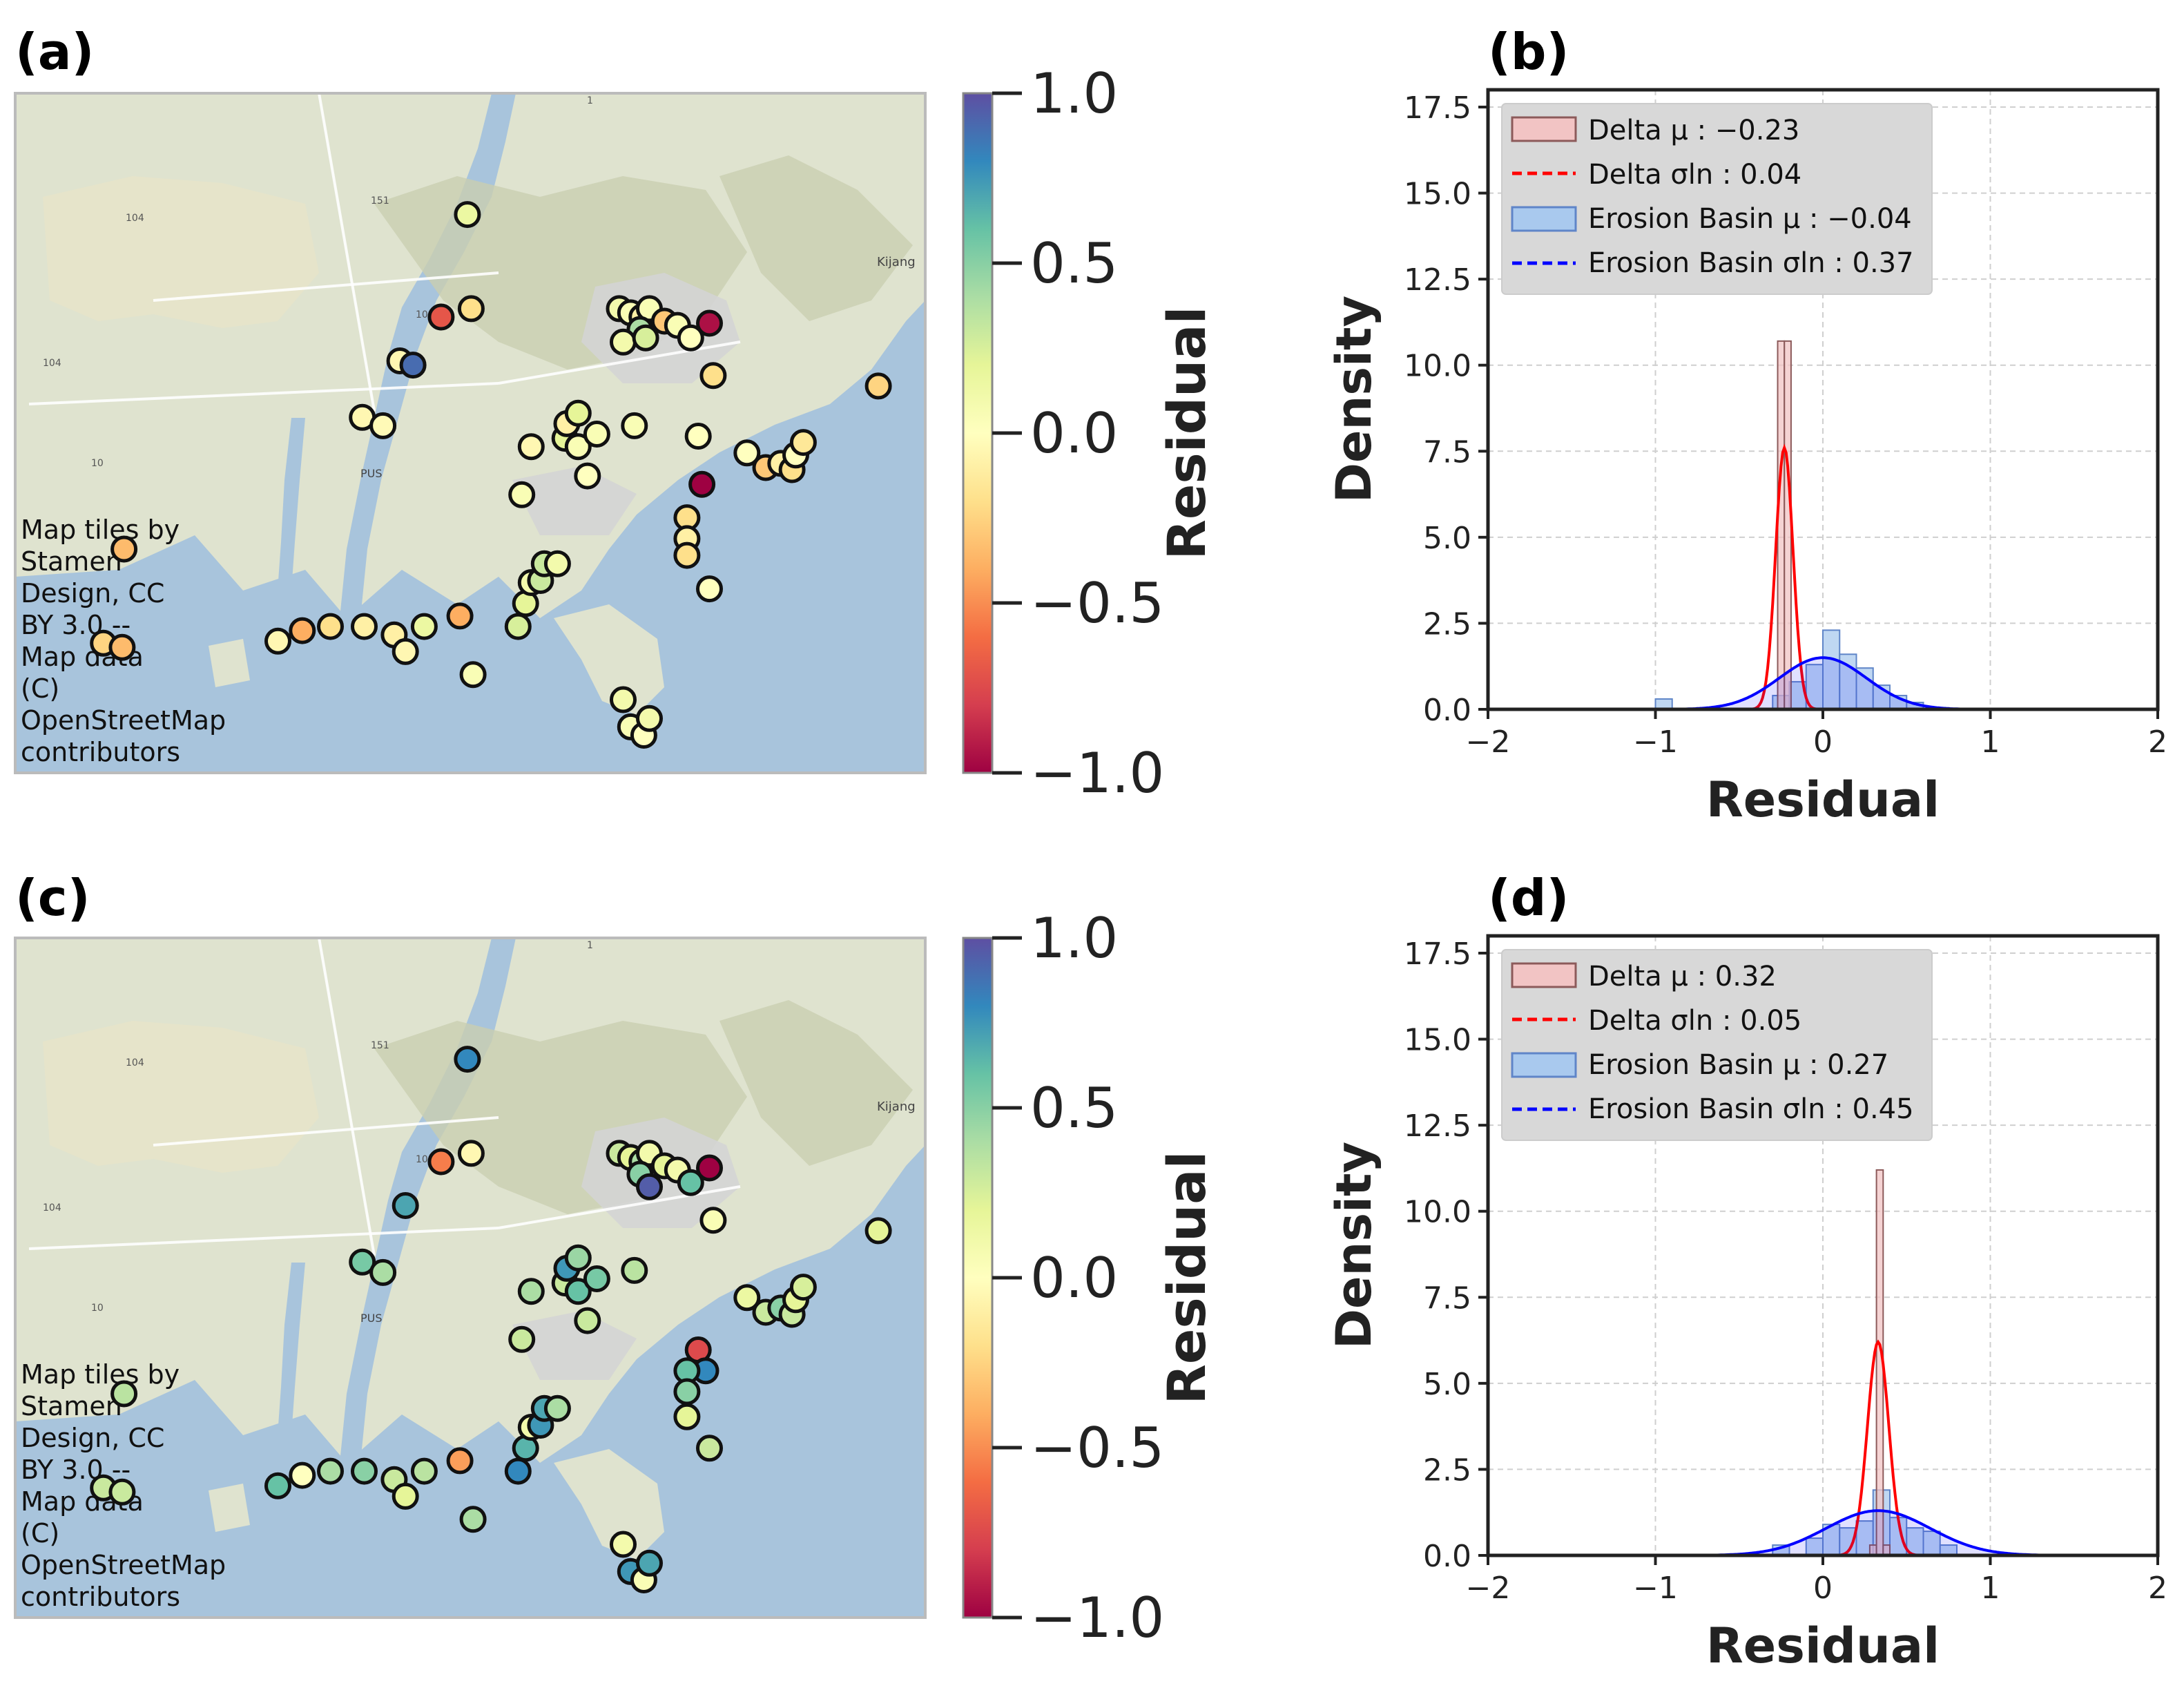 The height and width of the screenshot is (1688, 2184). What do you see at coordinates (491, 1319) in the screenshot?
I see `scatter-points-c` at bounding box center [491, 1319].